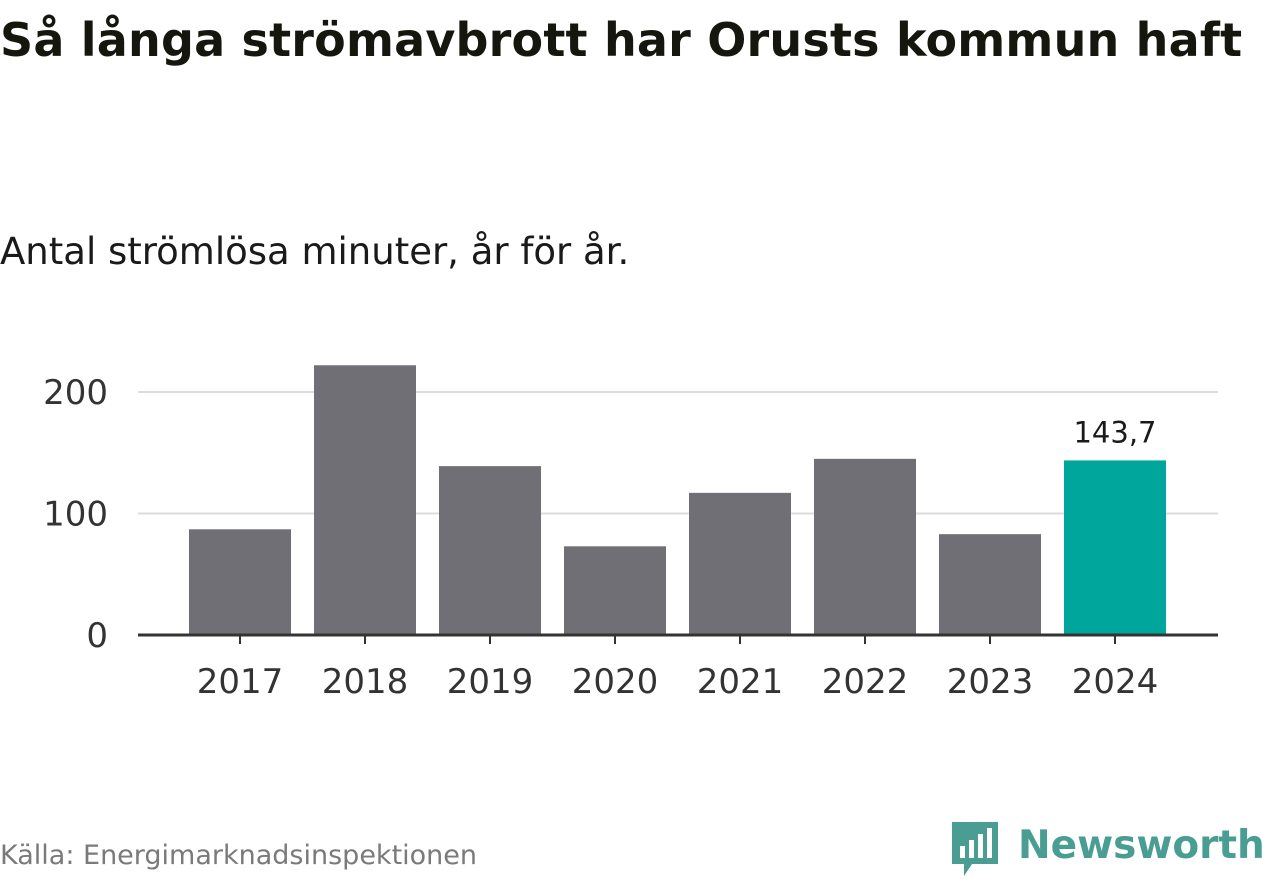 This screenshot has height=879, width=1262. I want to click on grid-lines, so click(678, 453).